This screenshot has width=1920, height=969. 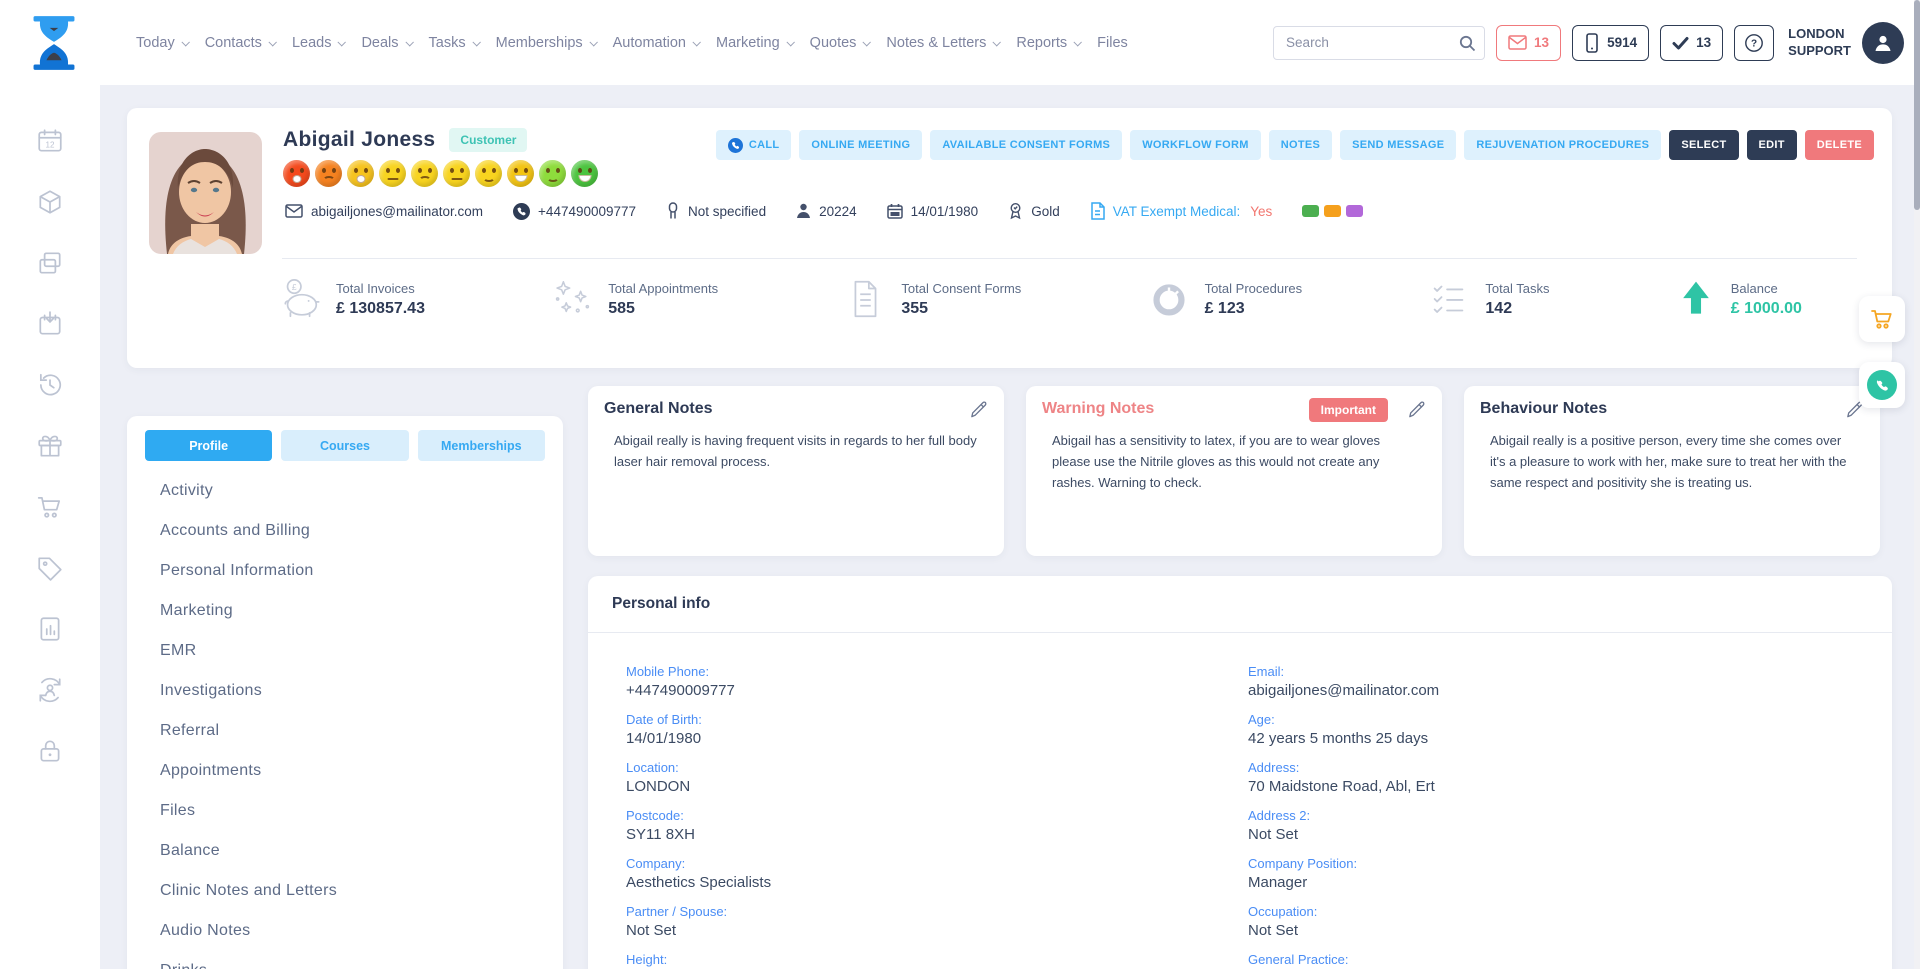 I want to click on nav-item-label: Reports, so click(x=1042, y=42).